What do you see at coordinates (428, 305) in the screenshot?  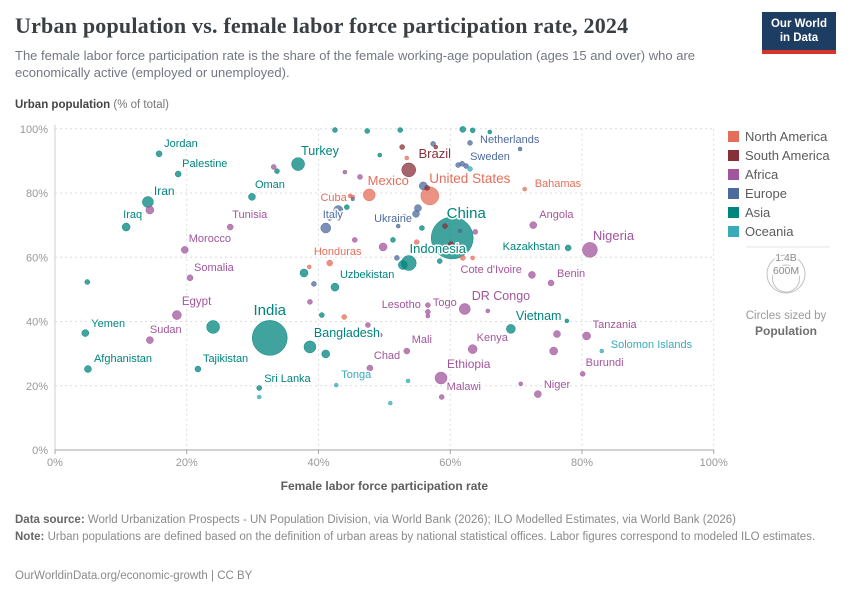 I see `country-point-togo` at bounding box center [428, 305].